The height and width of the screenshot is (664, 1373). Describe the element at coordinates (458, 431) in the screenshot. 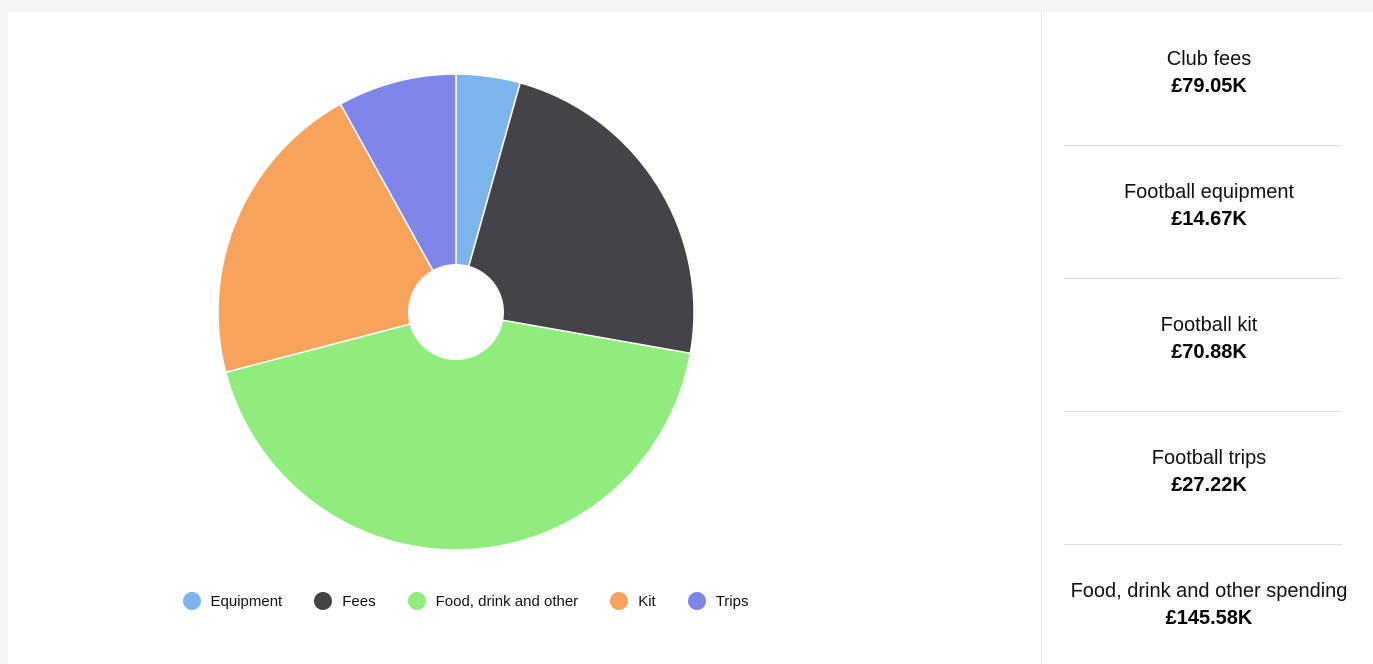

I see `pie-slice-food-drink-and-other` at that location.